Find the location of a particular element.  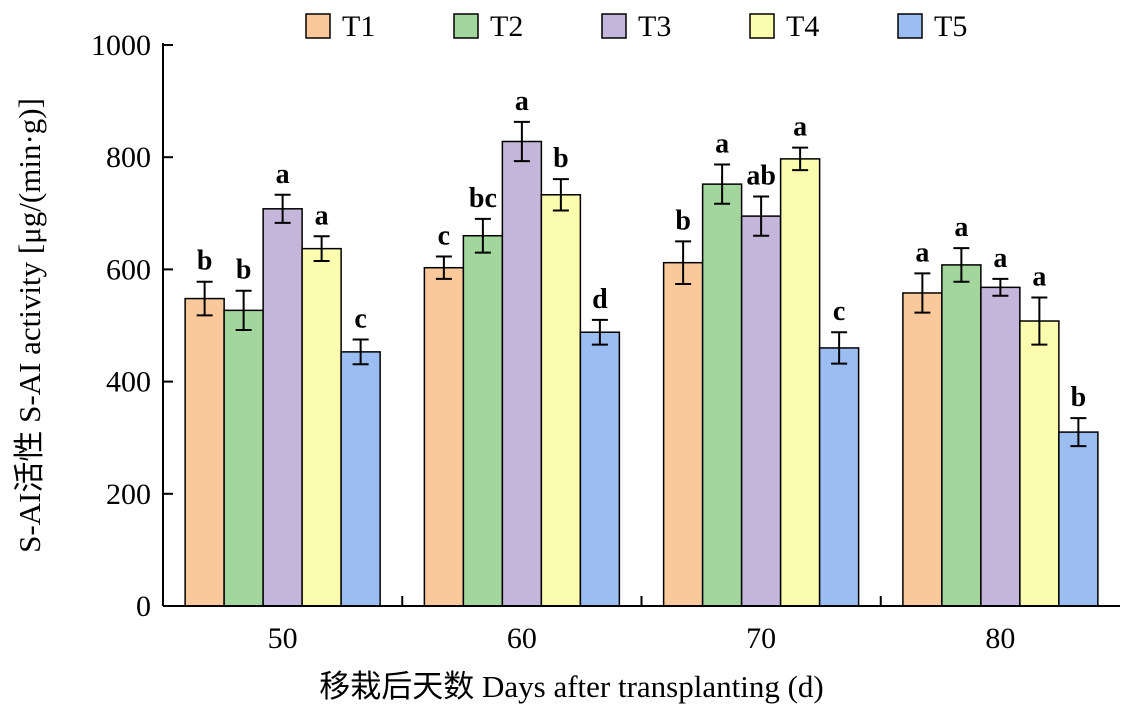

legend-item-t5: T5 is located at coordinates (932, 26).